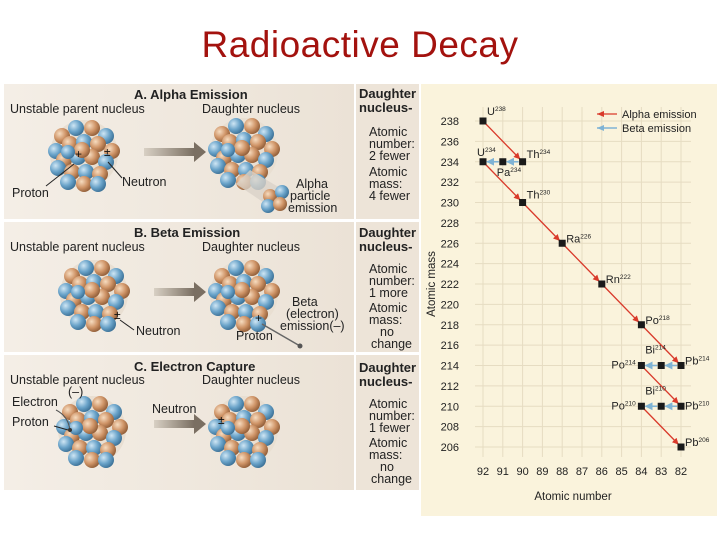 The width and height of the screenshot is (720, 540). I want to click on nuclide-label-po210: Po210, so click(623, 406).